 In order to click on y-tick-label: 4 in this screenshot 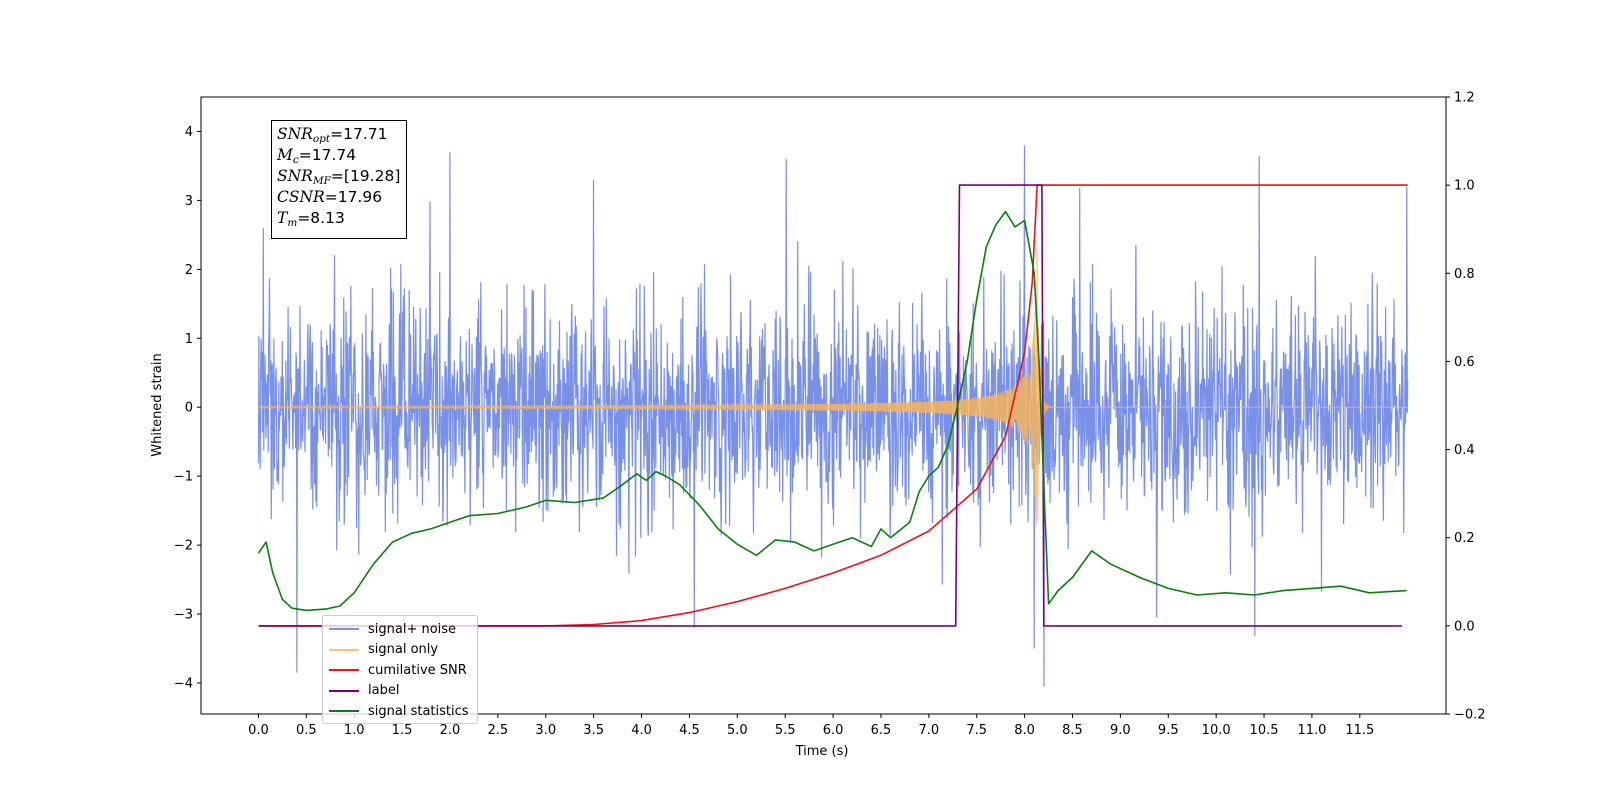, I will do `click(189, 132)`.